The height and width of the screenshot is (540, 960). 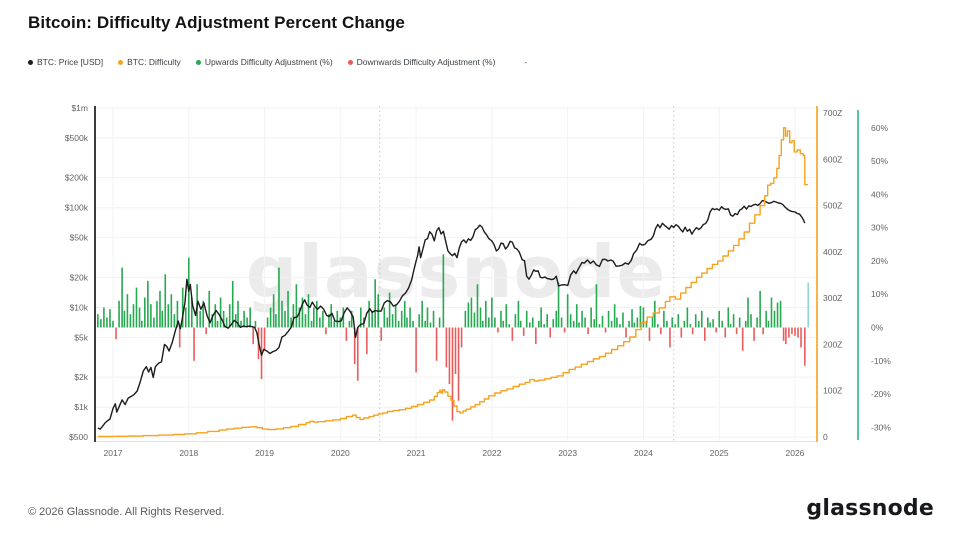 What do you see at coordinates (264, 453) in the screenshot?
I see `svg-text: 2019` at bounding box center [264, 453].